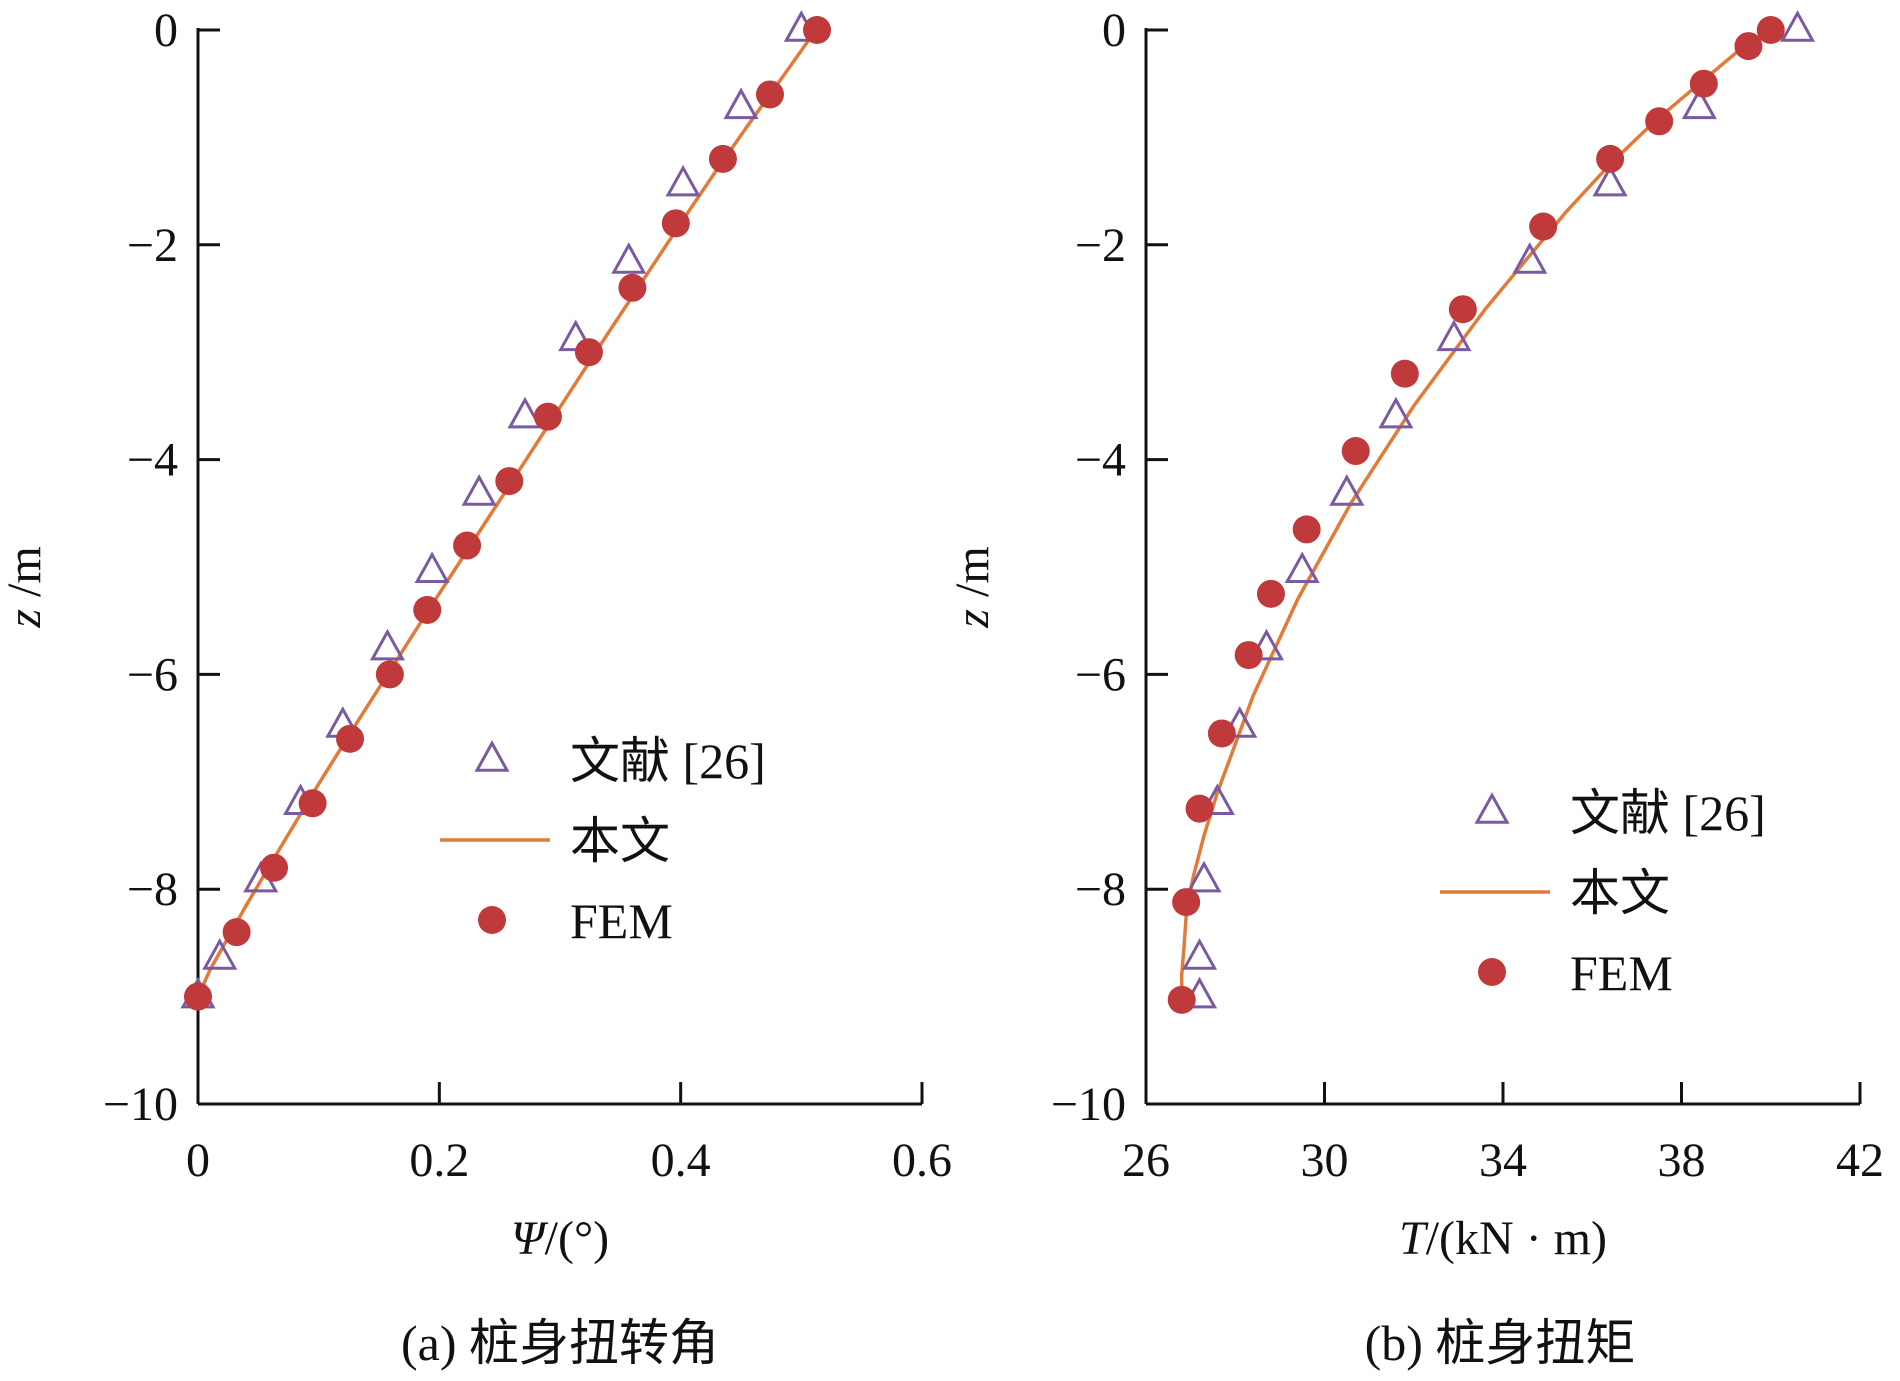 Image resolution: width=1900 pixels, height=1381 pixels. I want to click on x-axis-label: T/(kN · m), so click(1503, 1238).